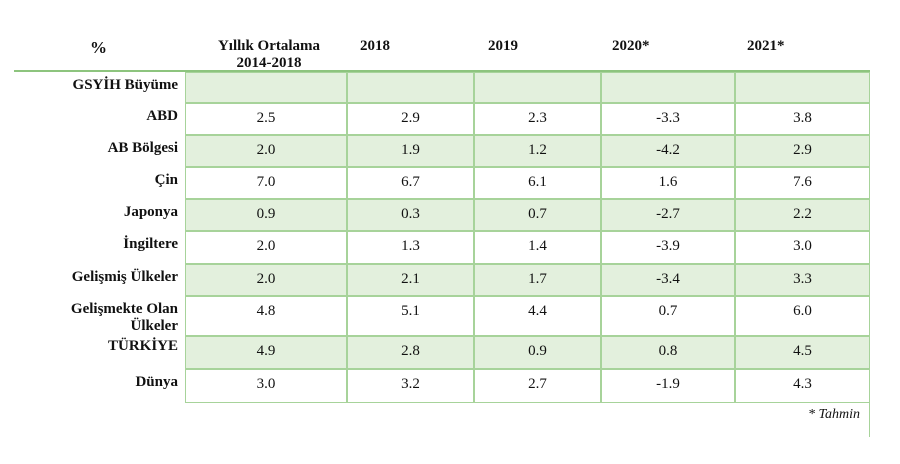 The image size is (900, 464). Describe the element at coordinates (154, 326) in the screenshot. I see `row-label-line2: Ülkeler` at that location.